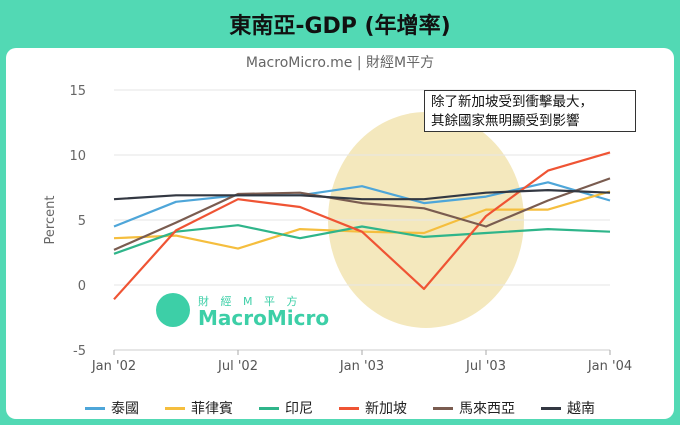 The width and height of the screenshot is (680, 425). Describe the element at coordinates (82, 286) in the screenshot. I see `y-tick-label: 0` at that location.